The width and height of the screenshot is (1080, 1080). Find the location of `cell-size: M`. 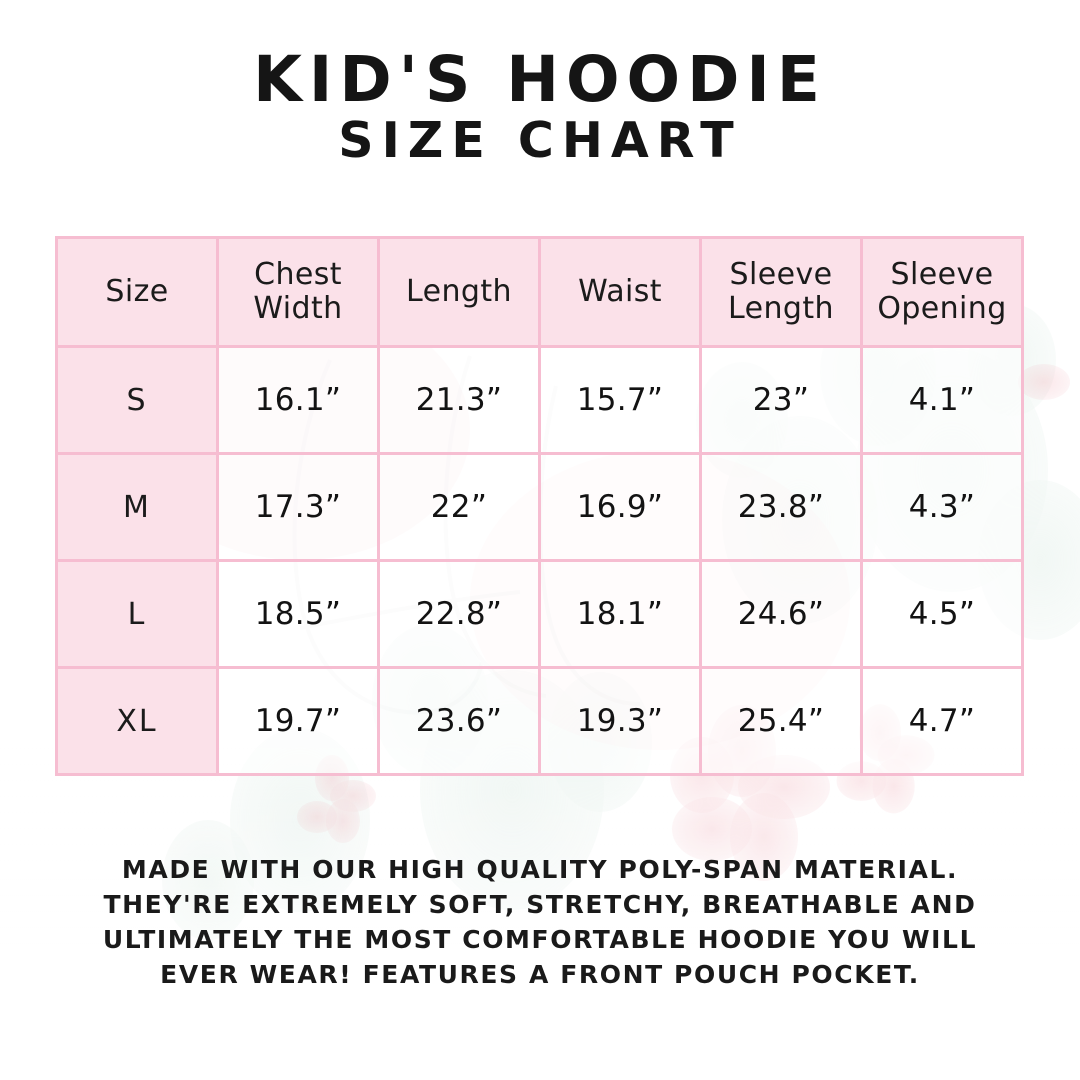

cell-size: M is located at coordinates (137, 507).